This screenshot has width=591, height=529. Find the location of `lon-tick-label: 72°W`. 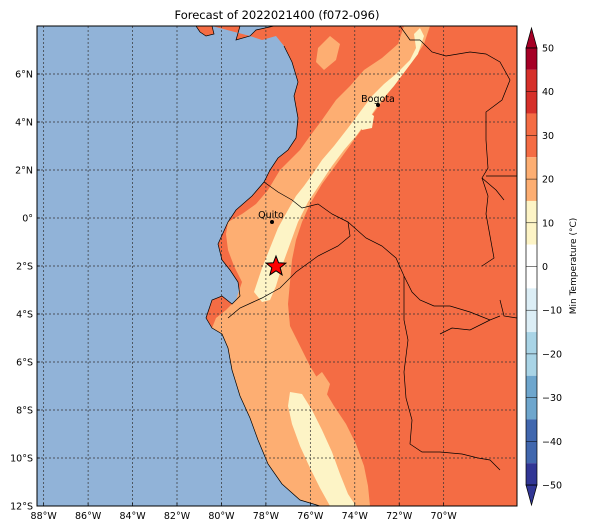

lon-tick-label: 72°W is located at coordinates (399, 516).